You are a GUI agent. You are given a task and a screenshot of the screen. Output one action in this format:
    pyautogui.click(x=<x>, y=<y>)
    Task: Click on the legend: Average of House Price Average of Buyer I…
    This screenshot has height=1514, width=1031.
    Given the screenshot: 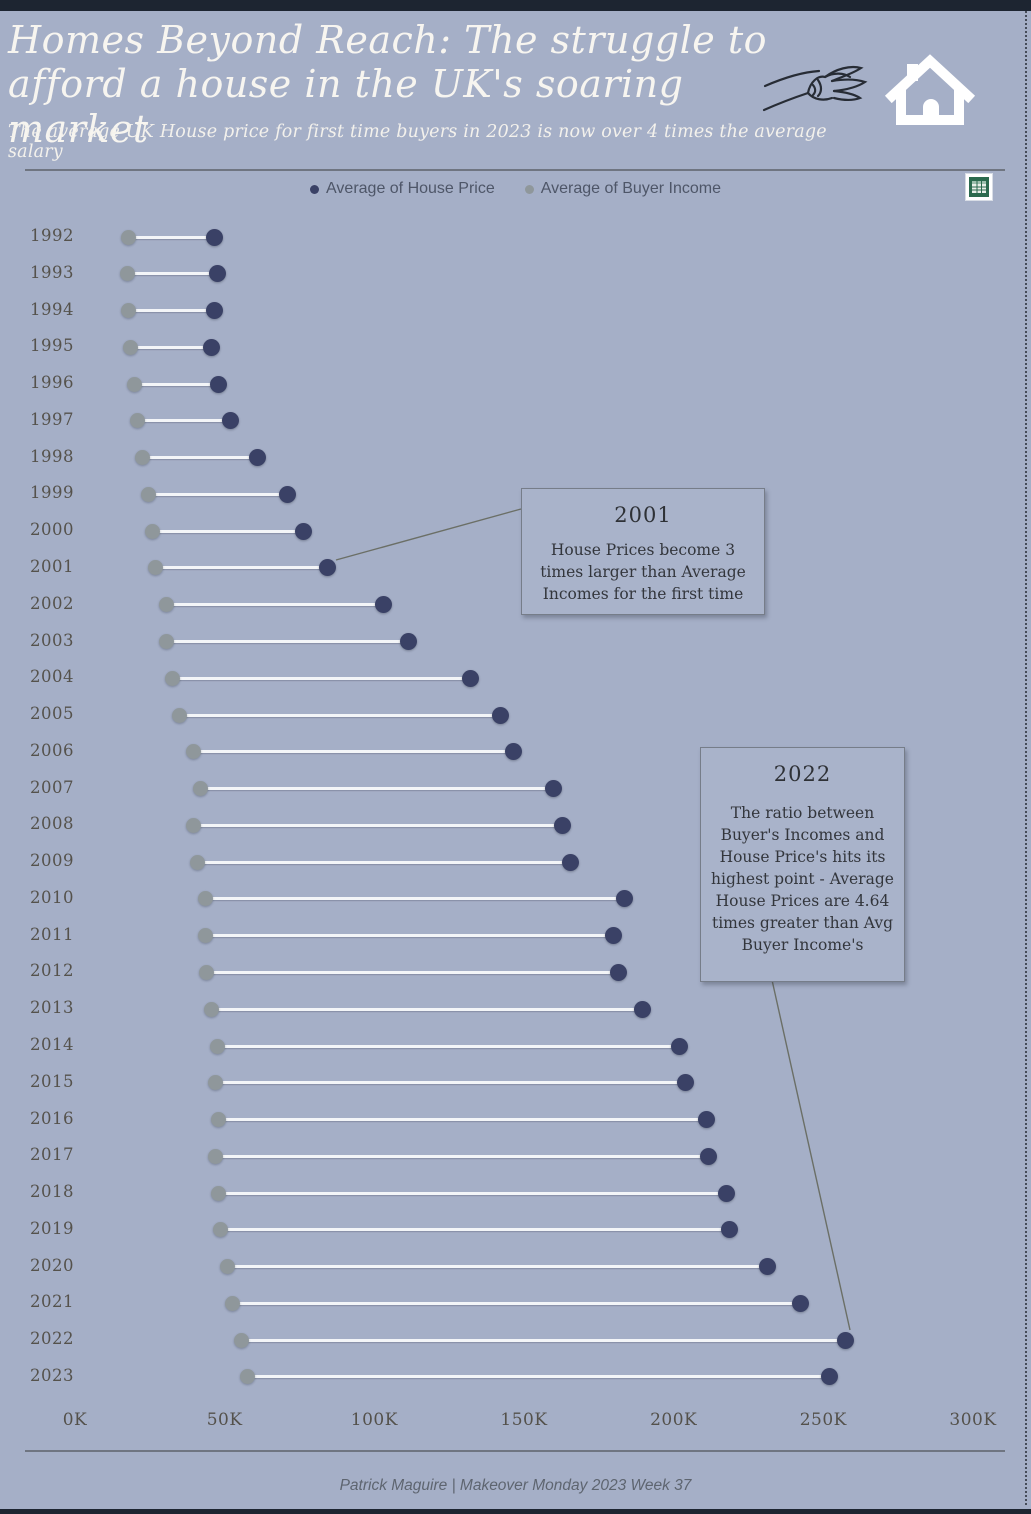 What is the action you would take?
    pyautogui.click(x=515, y=189)
    